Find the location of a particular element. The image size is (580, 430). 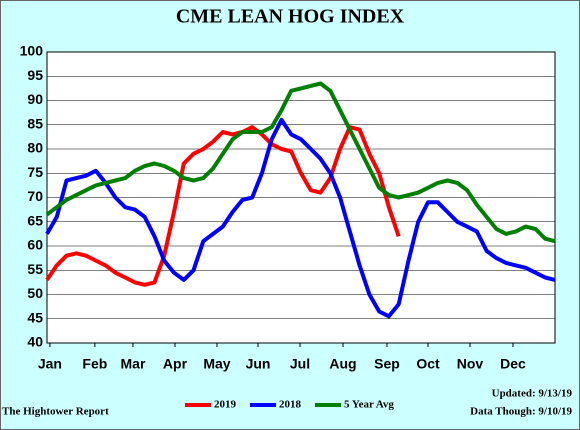

x-tick-label: Oct is located at coordinates (428, 364).